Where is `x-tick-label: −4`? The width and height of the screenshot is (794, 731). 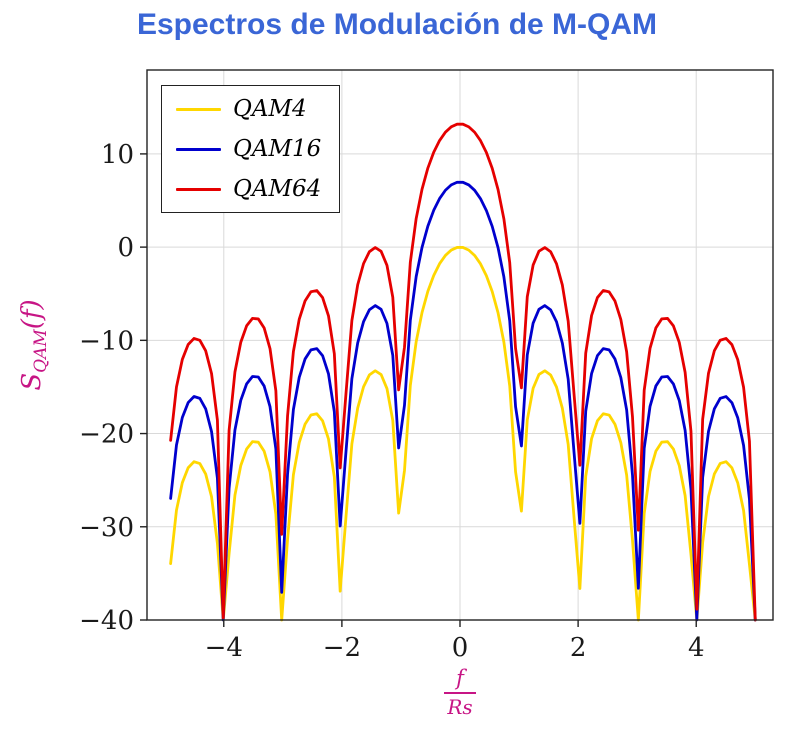
x-tick-label: −4 is located at coordinates (224, 648).